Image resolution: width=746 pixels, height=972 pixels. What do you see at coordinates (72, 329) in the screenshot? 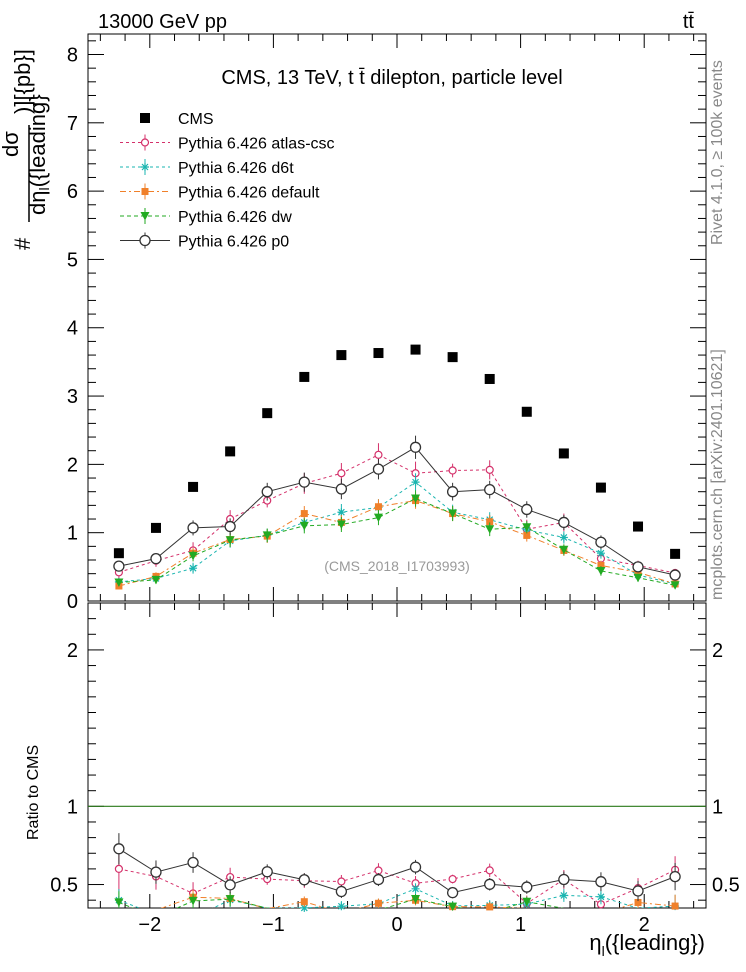
I see `main-y-tick-label: 4` at bounding box center [72, 329].